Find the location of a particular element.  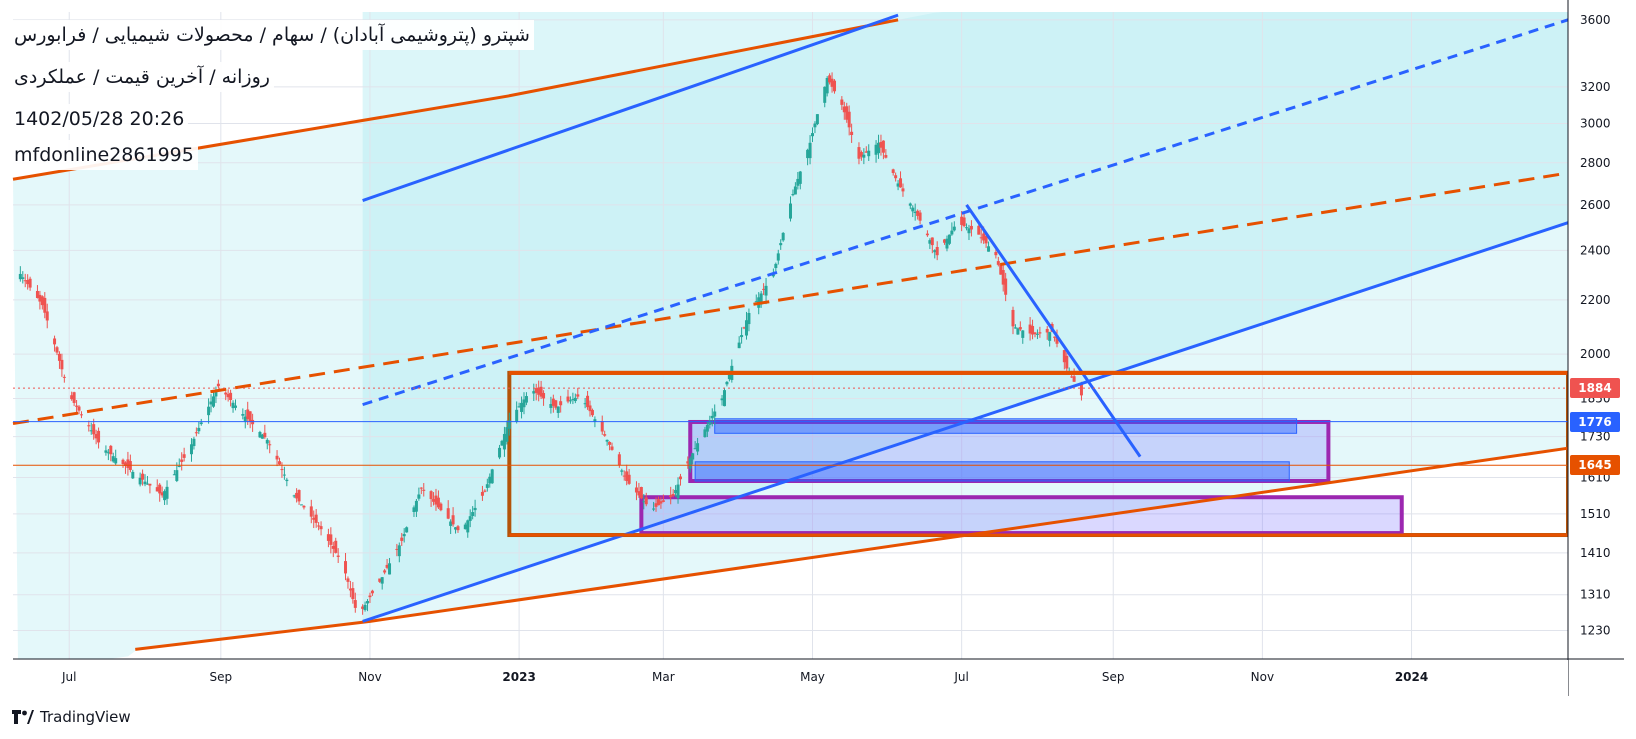

x-tick-label: Sep is located at coordinates (1113, 677).